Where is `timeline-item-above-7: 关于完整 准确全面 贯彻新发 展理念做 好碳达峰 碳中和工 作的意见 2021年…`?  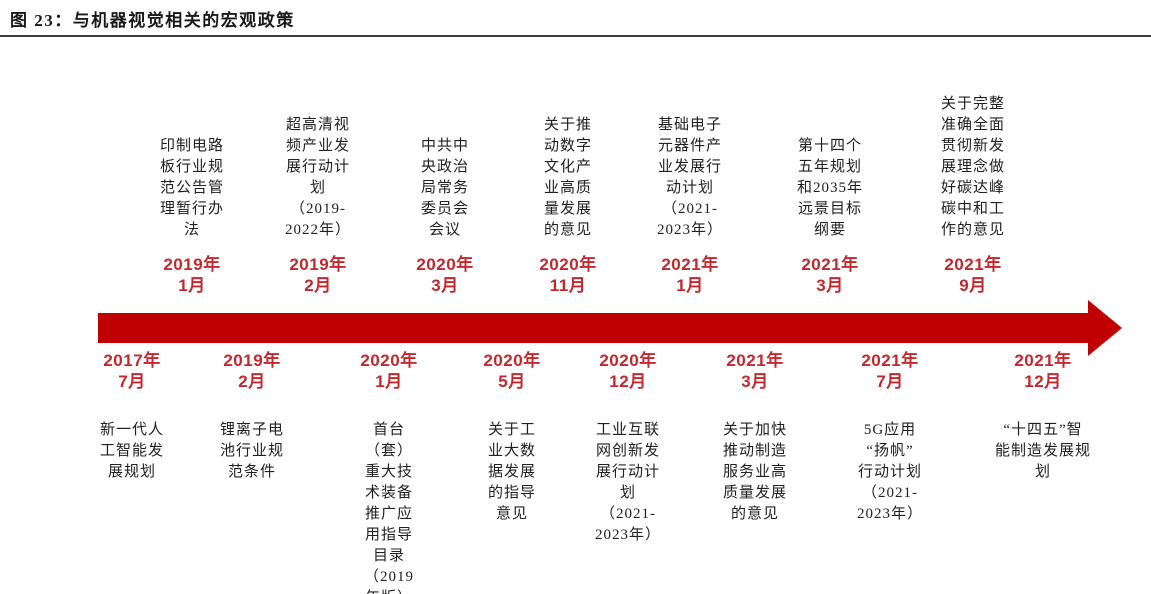 timeline-item-above-7: 关于完整 准确全面 贯彻新发 展理念做 好碳达峰 碳中和工 作的意见 2021年… is located at coordinates (973, 185).